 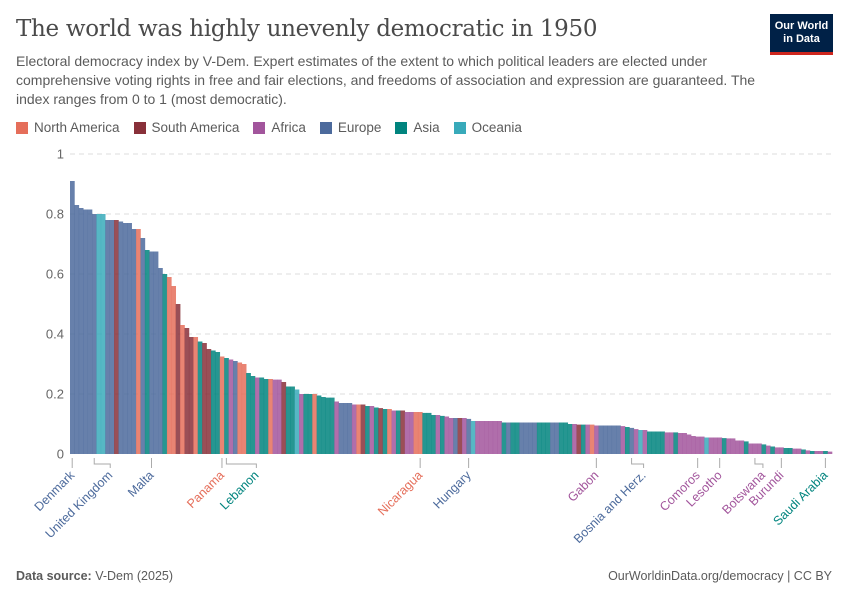 What do you see at coordinates (417, 127) in the screenshot?
I see `legend-item-asia: Asia` at bounding box center [417, 127].